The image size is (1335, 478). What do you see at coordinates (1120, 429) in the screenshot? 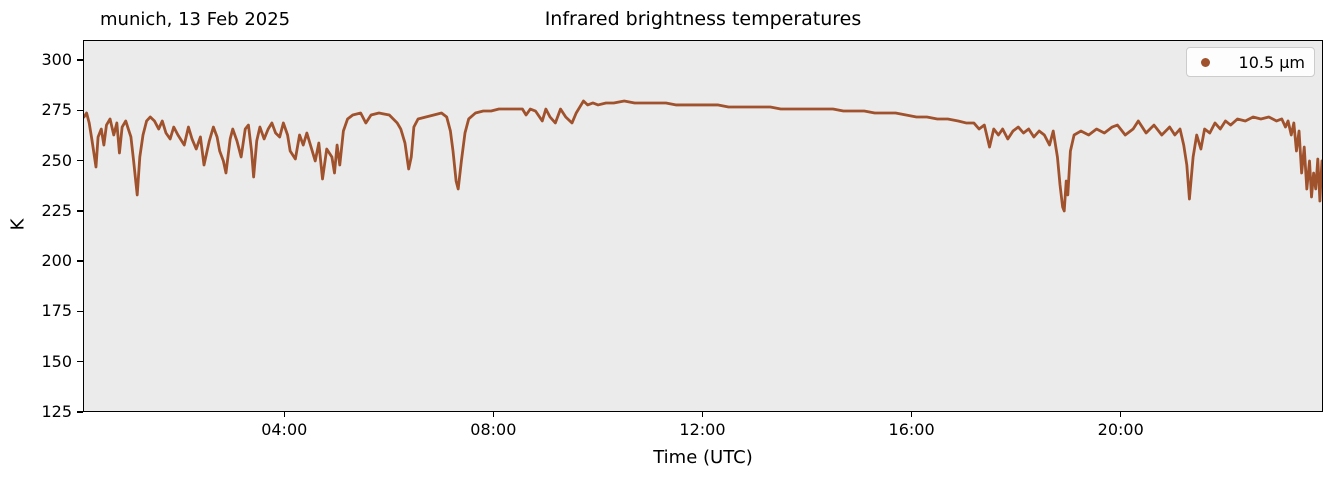
I see `x-tick-label: 20:00` at bounding box center [1120, 429].